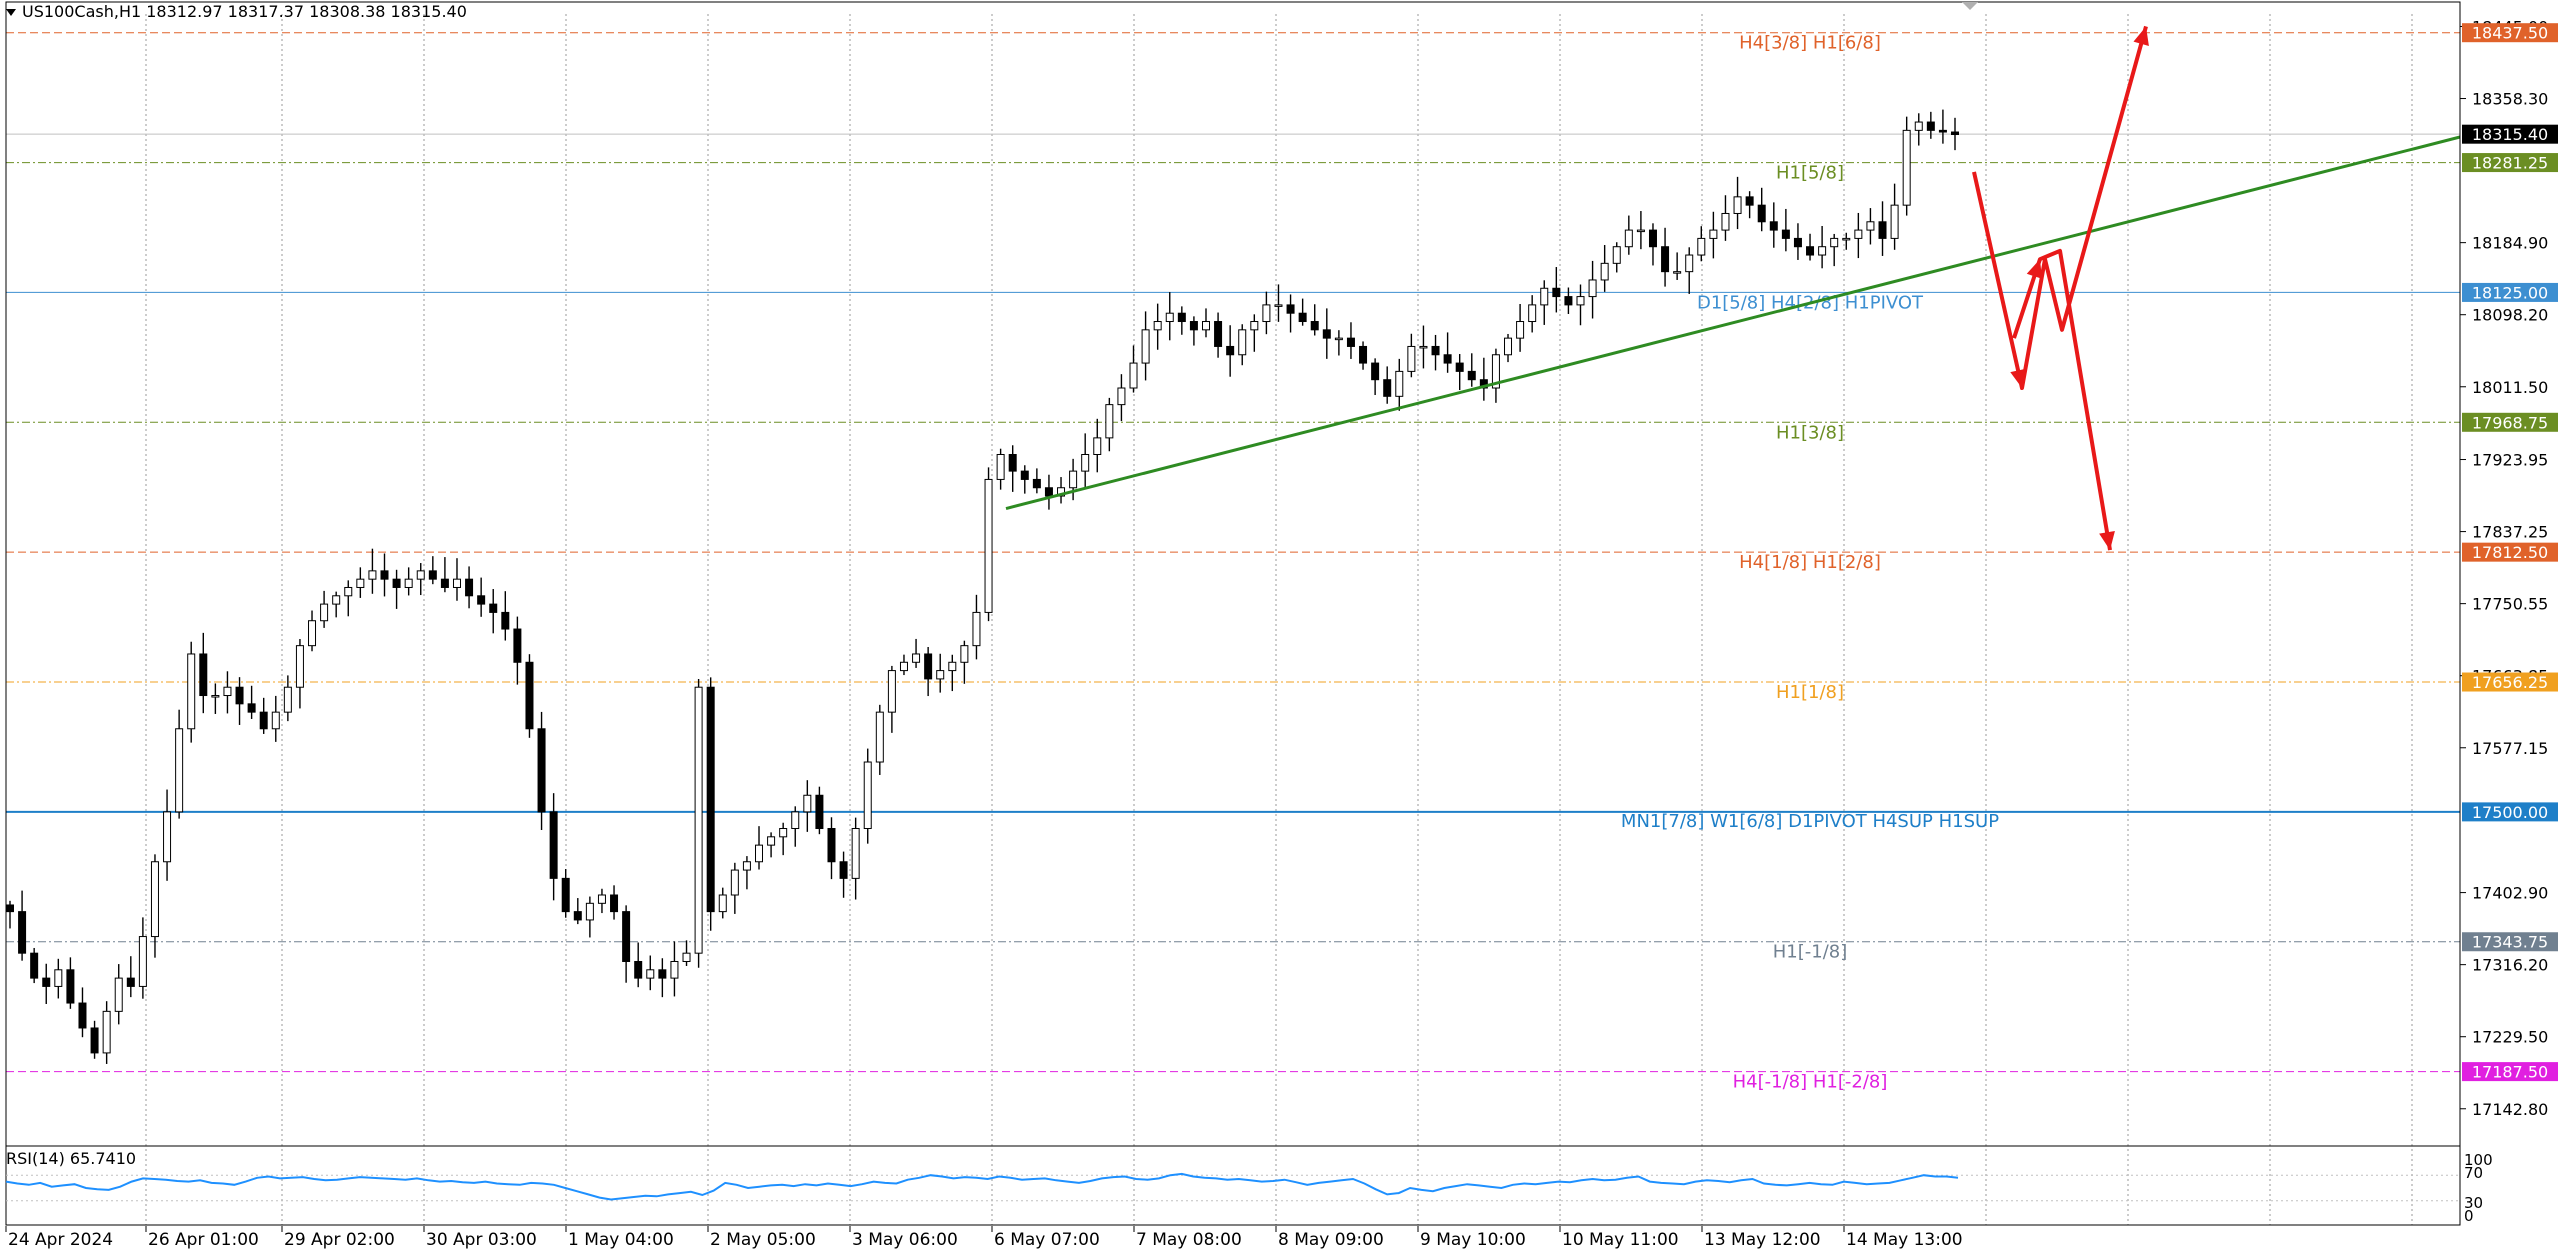 This screenshot has height=1258, width=2560. What do you see at coordinates (2510, 812) in the screenshot?
I see `price-tag-label: 17500.00` at bounding box center [2510, 812].